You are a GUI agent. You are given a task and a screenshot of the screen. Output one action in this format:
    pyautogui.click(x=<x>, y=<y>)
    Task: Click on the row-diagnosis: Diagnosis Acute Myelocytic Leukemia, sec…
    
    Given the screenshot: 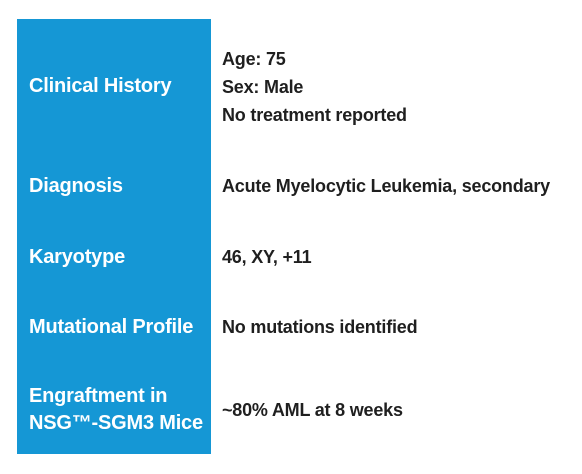 What is the action you would take?
    pyautogui.click(x=291, y=186)
    